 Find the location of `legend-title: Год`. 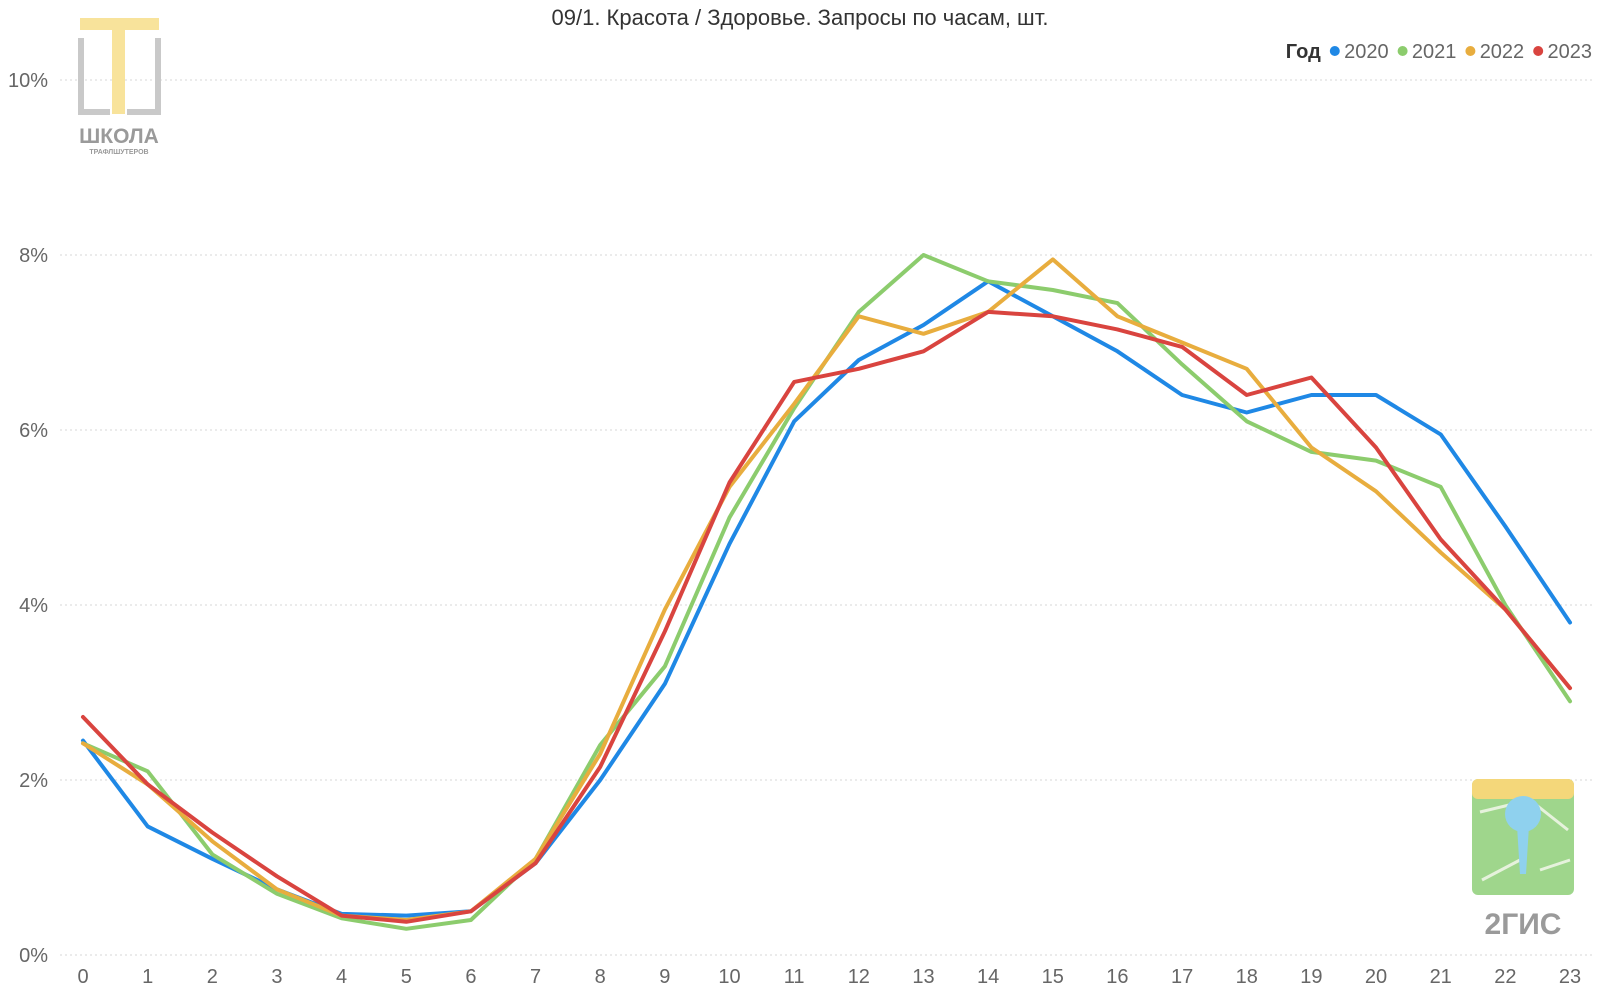

legend-title: Год is located at coordinates (1303, 52).